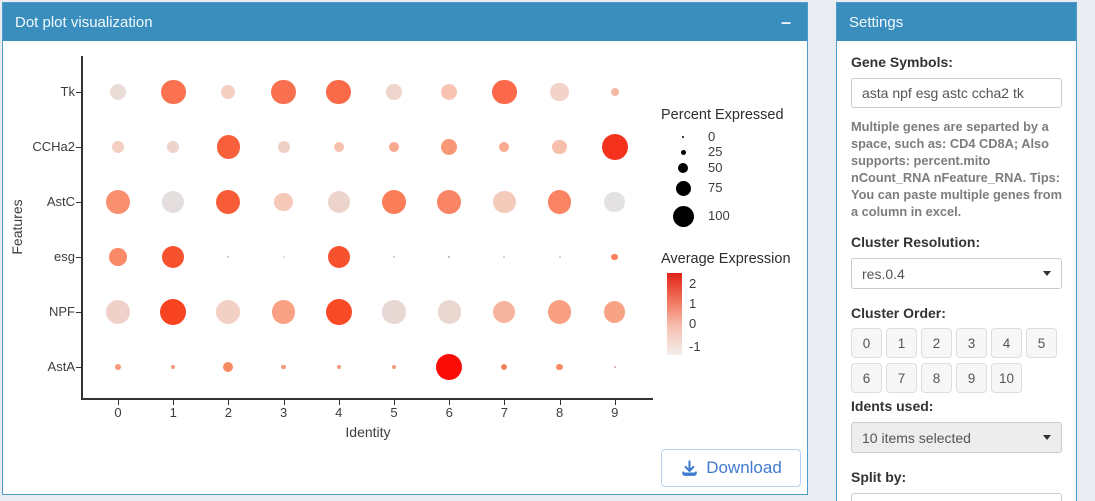  What do you see at coordinates (715, 151) in the screenshot?
I see `size-legend-label: 25` at bounding box center [715, 151].